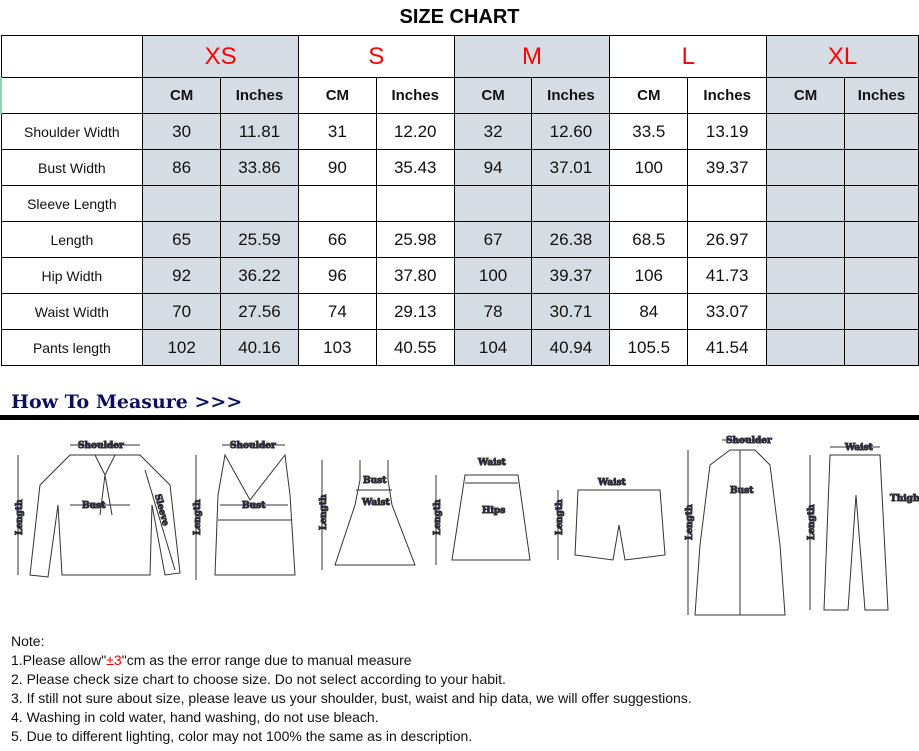 The width and height of the screenshot is (919, 751). I want to click on value-cell: 66, so click(337, 239).